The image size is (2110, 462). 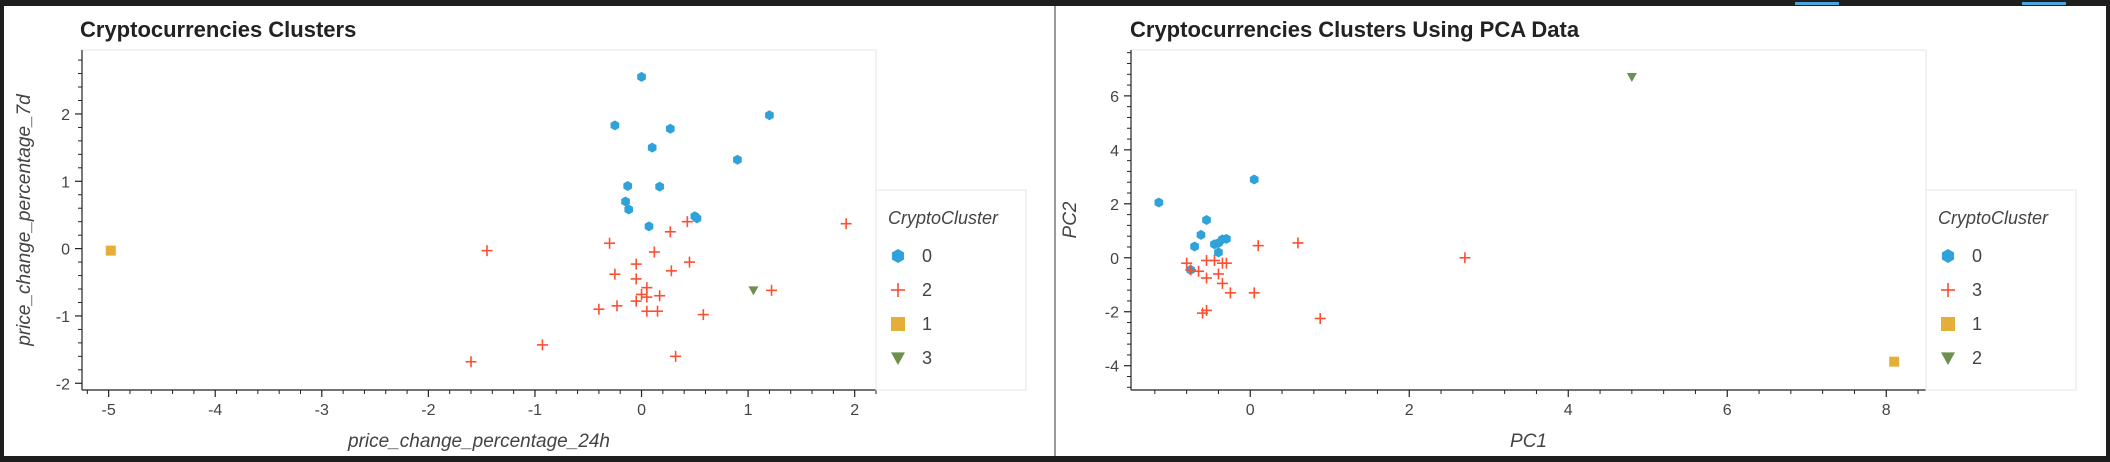 I want to click on y-tick-label: -2, so click(x=1112, y=313).